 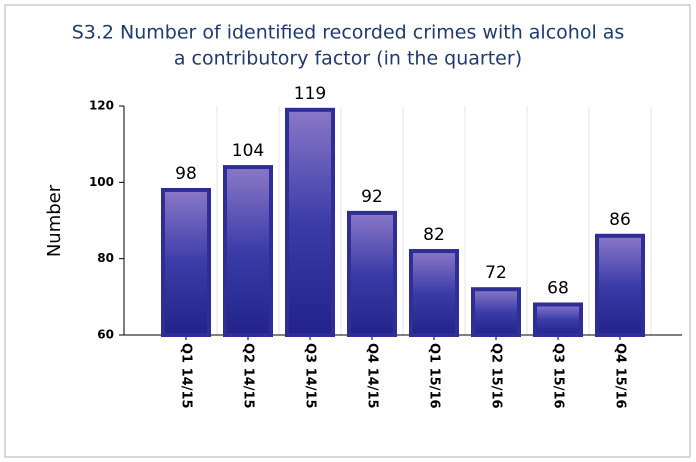 What do you see at coordinates (496, 376) in the screenshot?
I see `x-tick-label: Q2 15/16` at bounding box center [496, 376].